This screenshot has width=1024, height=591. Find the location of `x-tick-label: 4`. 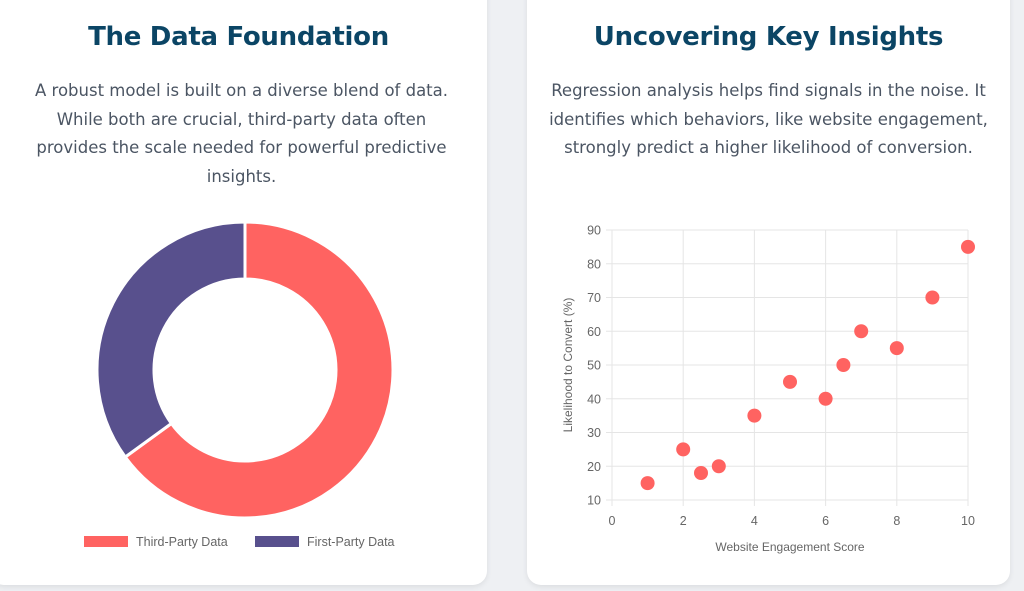

x-tick-label: 4 is located at coordinates (754, 521).